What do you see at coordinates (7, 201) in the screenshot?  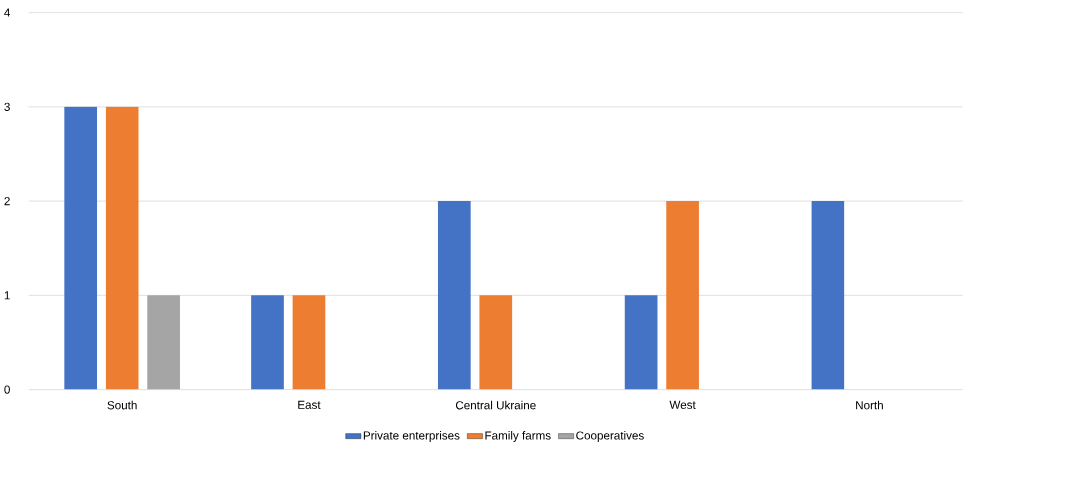 I see `y-tick-label: 2` at bounding box center [7, 201].